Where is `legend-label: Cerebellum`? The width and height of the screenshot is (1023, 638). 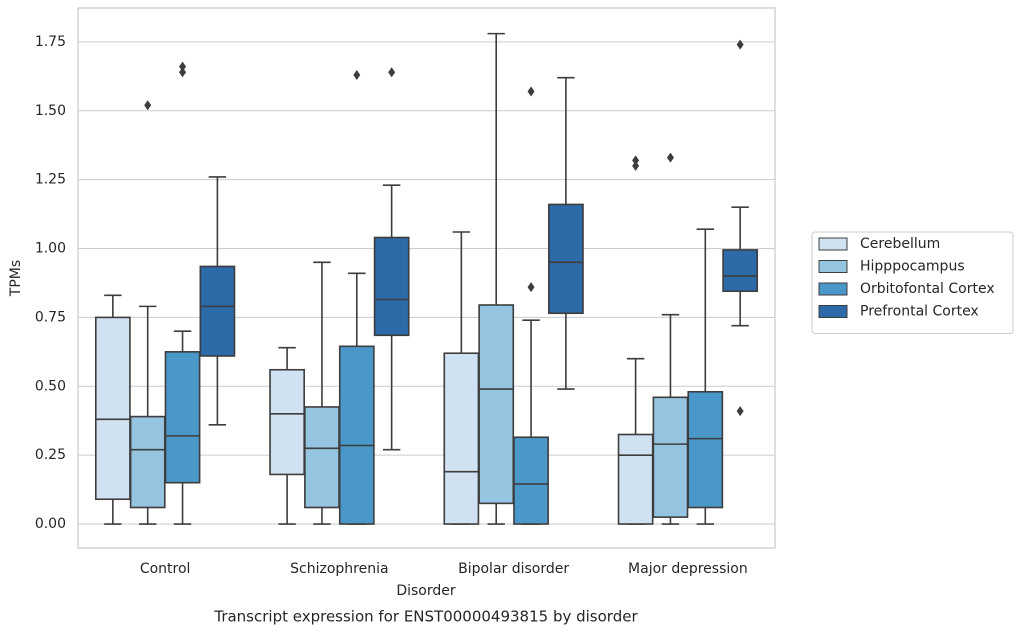
legend-label: Cerebellum is located at coordinates (900, 244).